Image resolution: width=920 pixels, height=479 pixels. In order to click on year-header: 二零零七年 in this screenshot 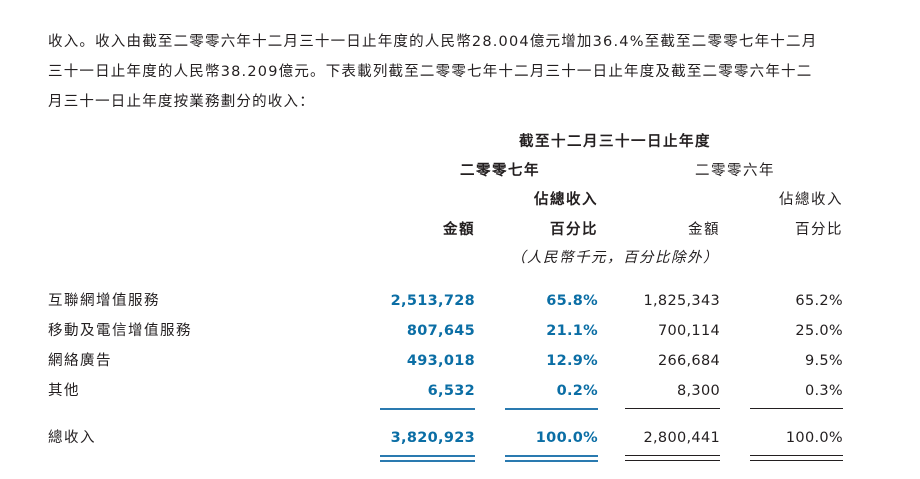, I will do `click(500, 171)`.